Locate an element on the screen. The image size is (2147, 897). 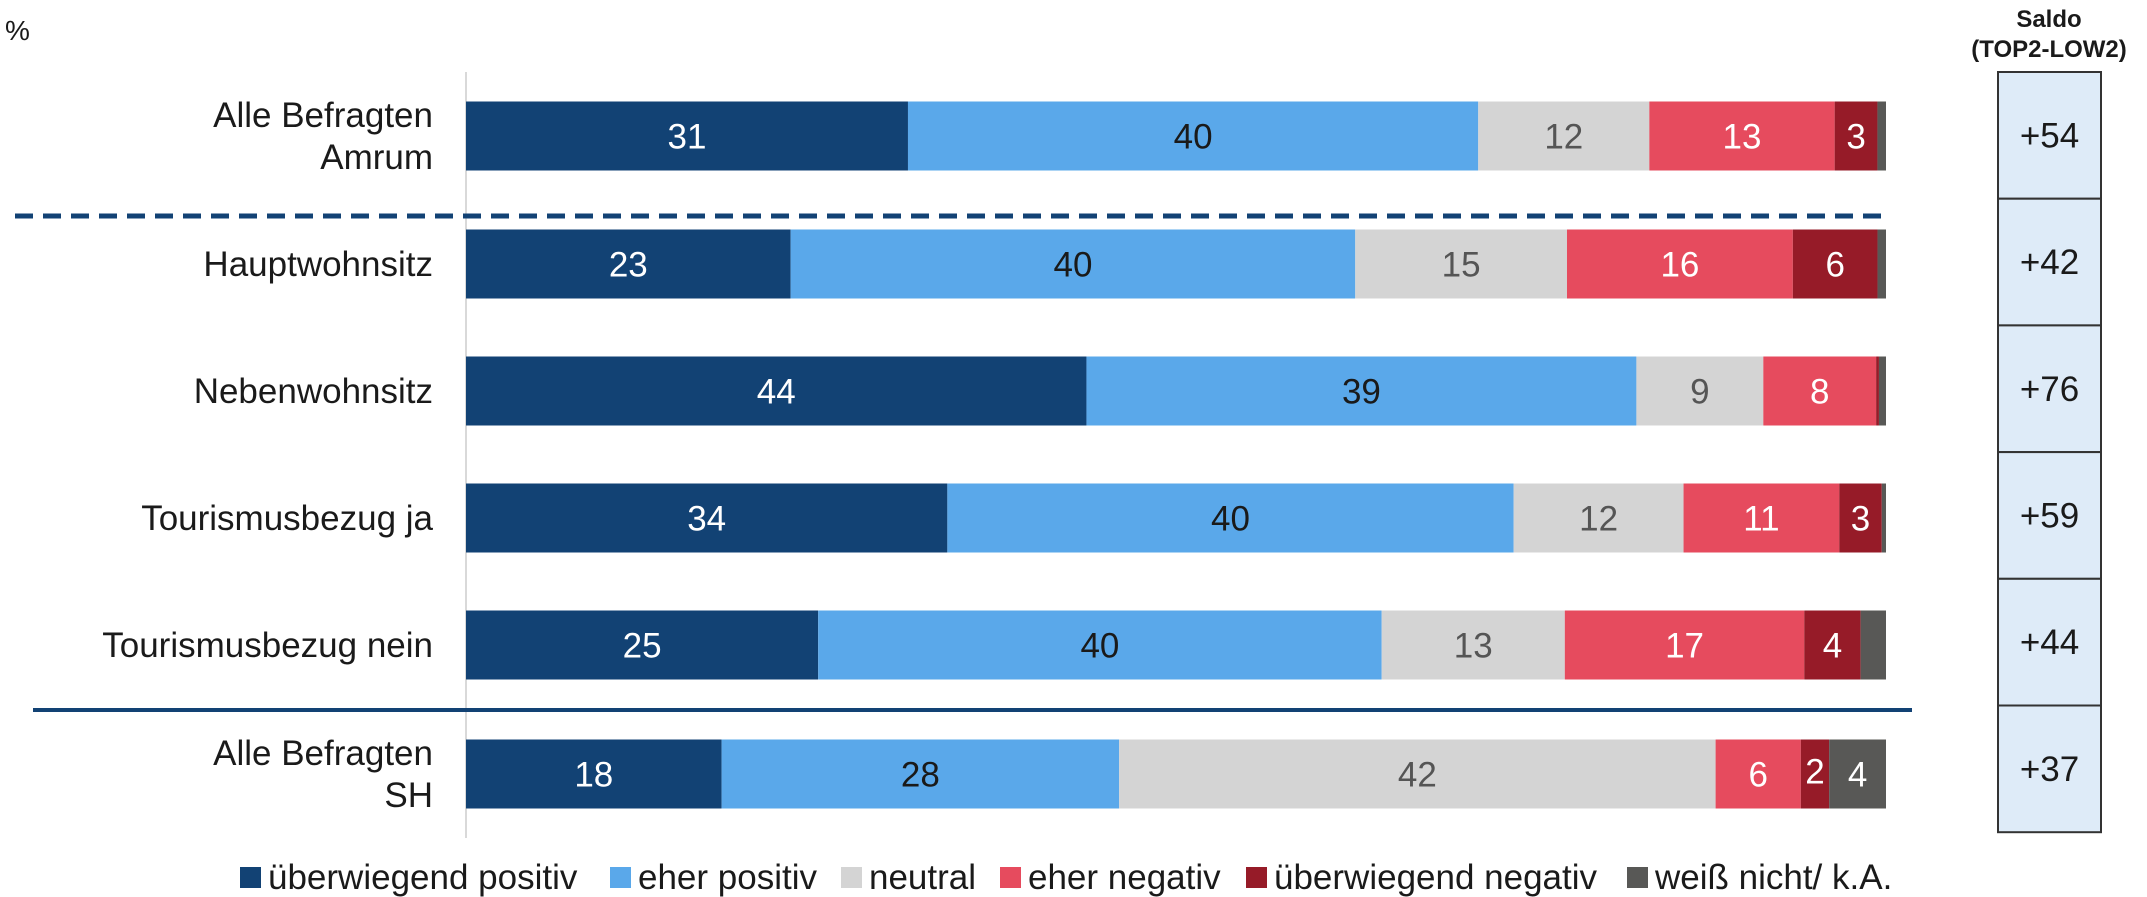
data-label: 31 is located at coordinates (687, 137).